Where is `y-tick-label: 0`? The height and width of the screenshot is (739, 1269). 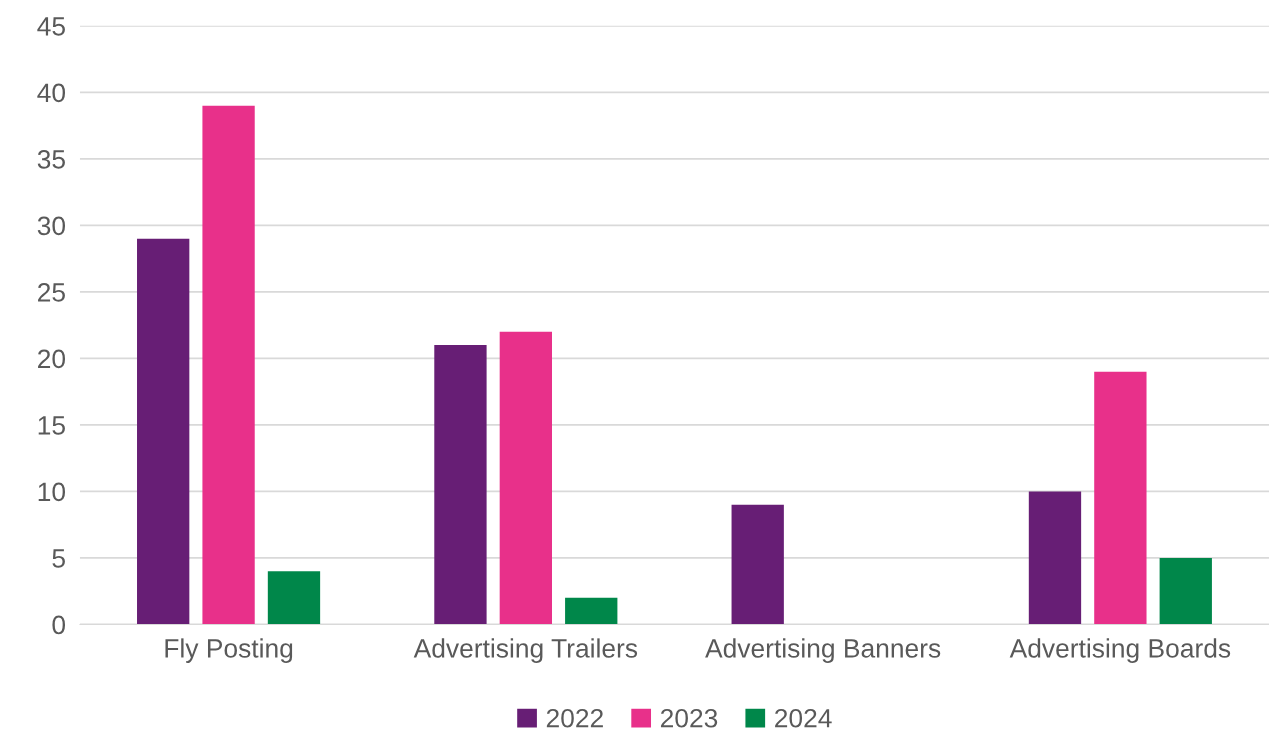 y-tick-label: 0 is located at coordinates (59, 625).